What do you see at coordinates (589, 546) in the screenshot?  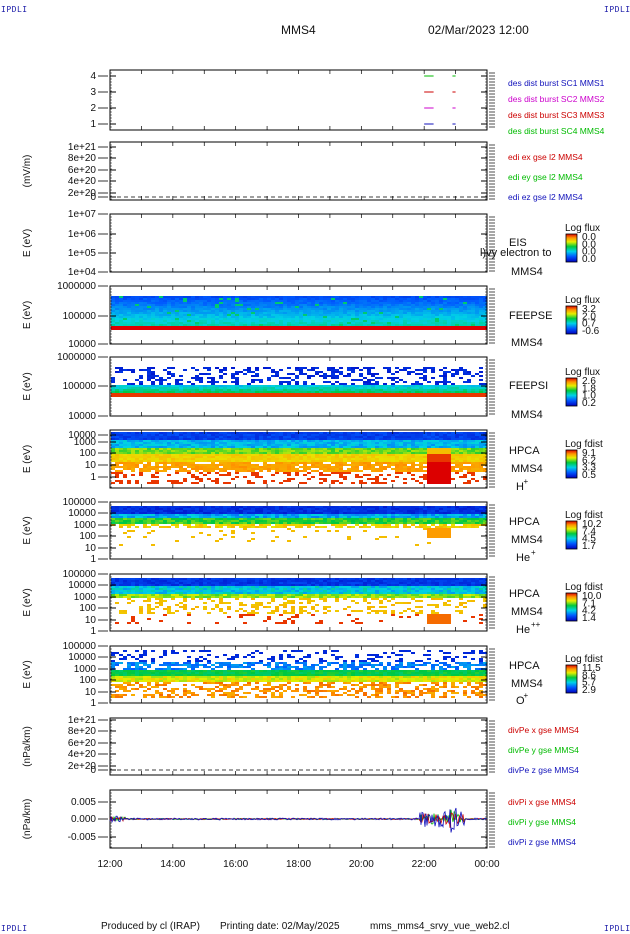 I see `colorbar-tick-label: 1.7` at bounding box center [589, 546].